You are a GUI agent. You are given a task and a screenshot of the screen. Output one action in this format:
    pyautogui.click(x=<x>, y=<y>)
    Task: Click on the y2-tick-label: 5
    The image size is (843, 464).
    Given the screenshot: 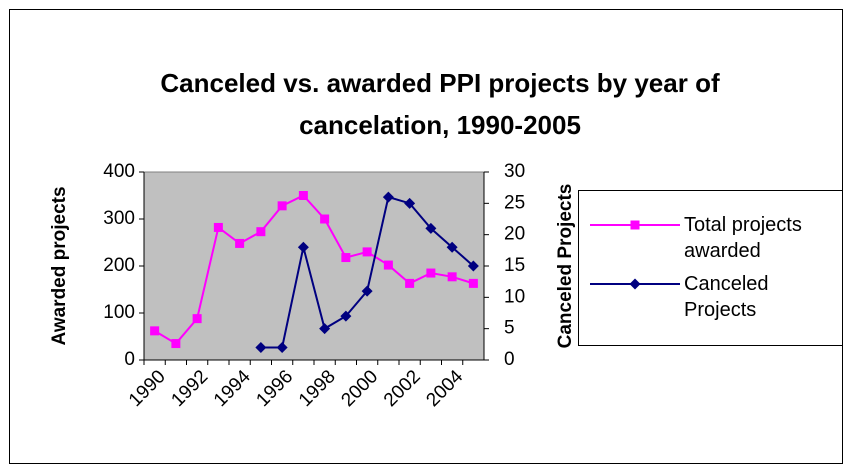 What is the action you would take?
    pyautogui.click(x=509, y=328)
    